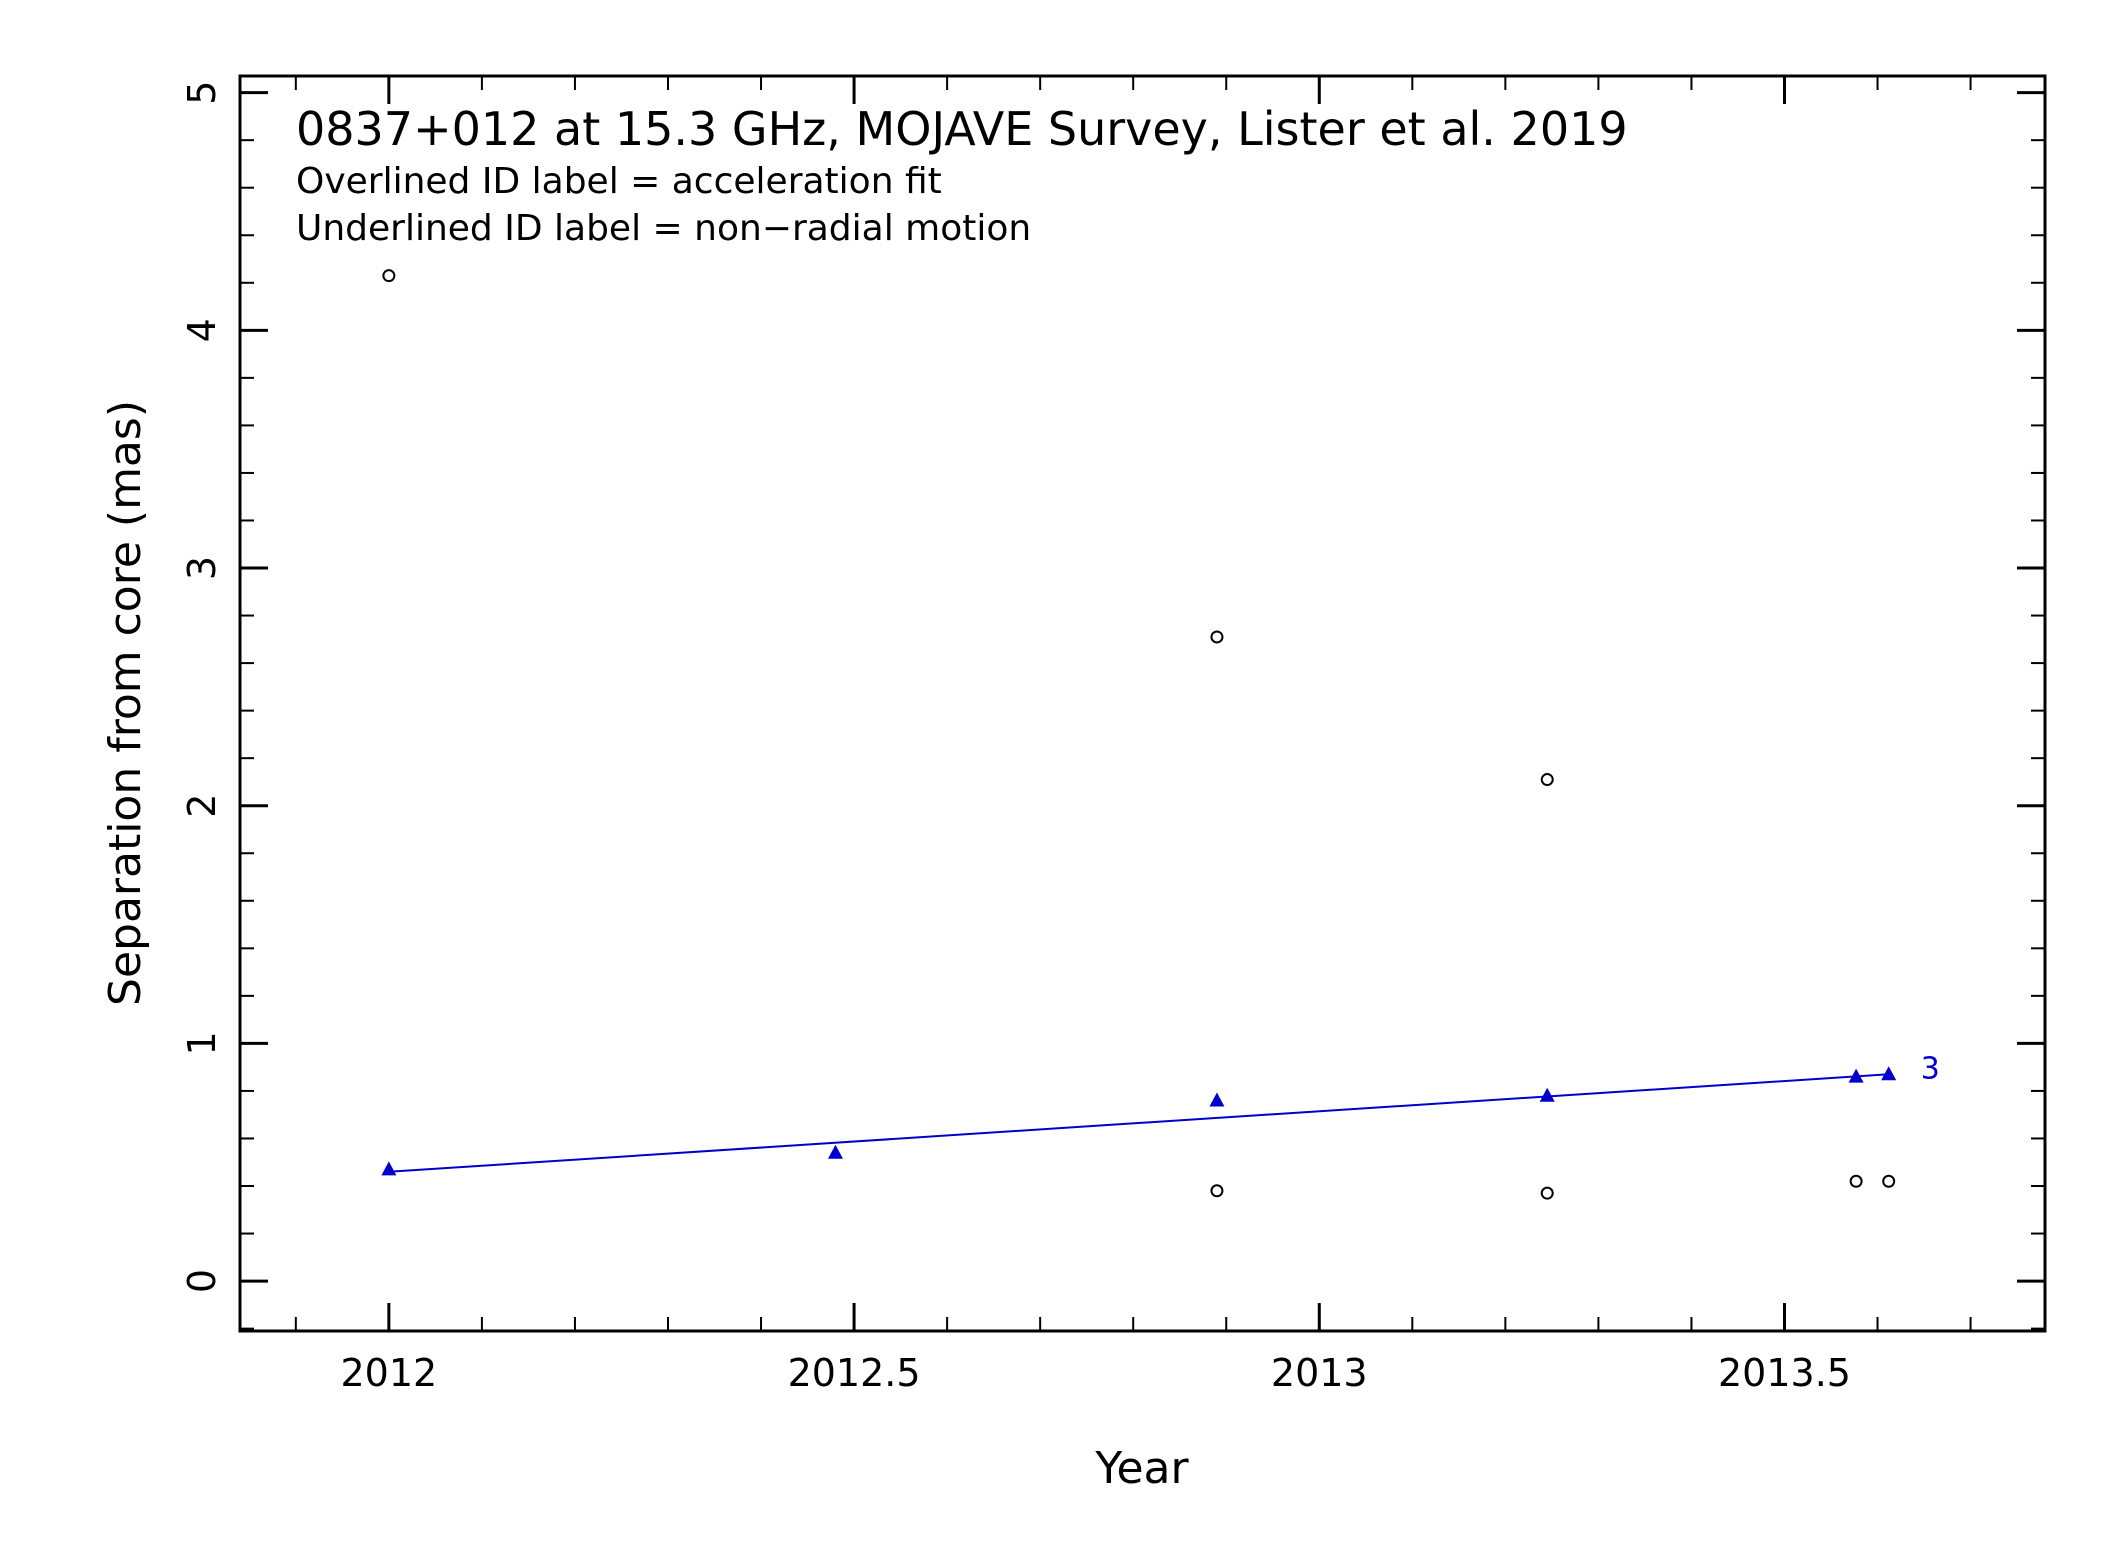  I want to click on y-tick-label: 0, so click(202, 1281).